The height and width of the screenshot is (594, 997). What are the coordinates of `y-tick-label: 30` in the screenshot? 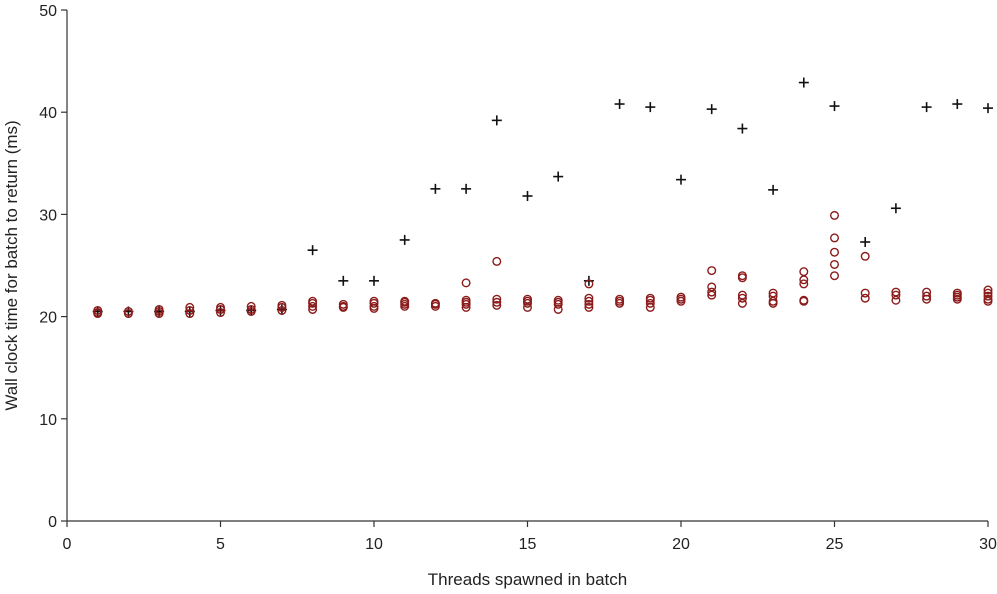 It's located at (48, 215).